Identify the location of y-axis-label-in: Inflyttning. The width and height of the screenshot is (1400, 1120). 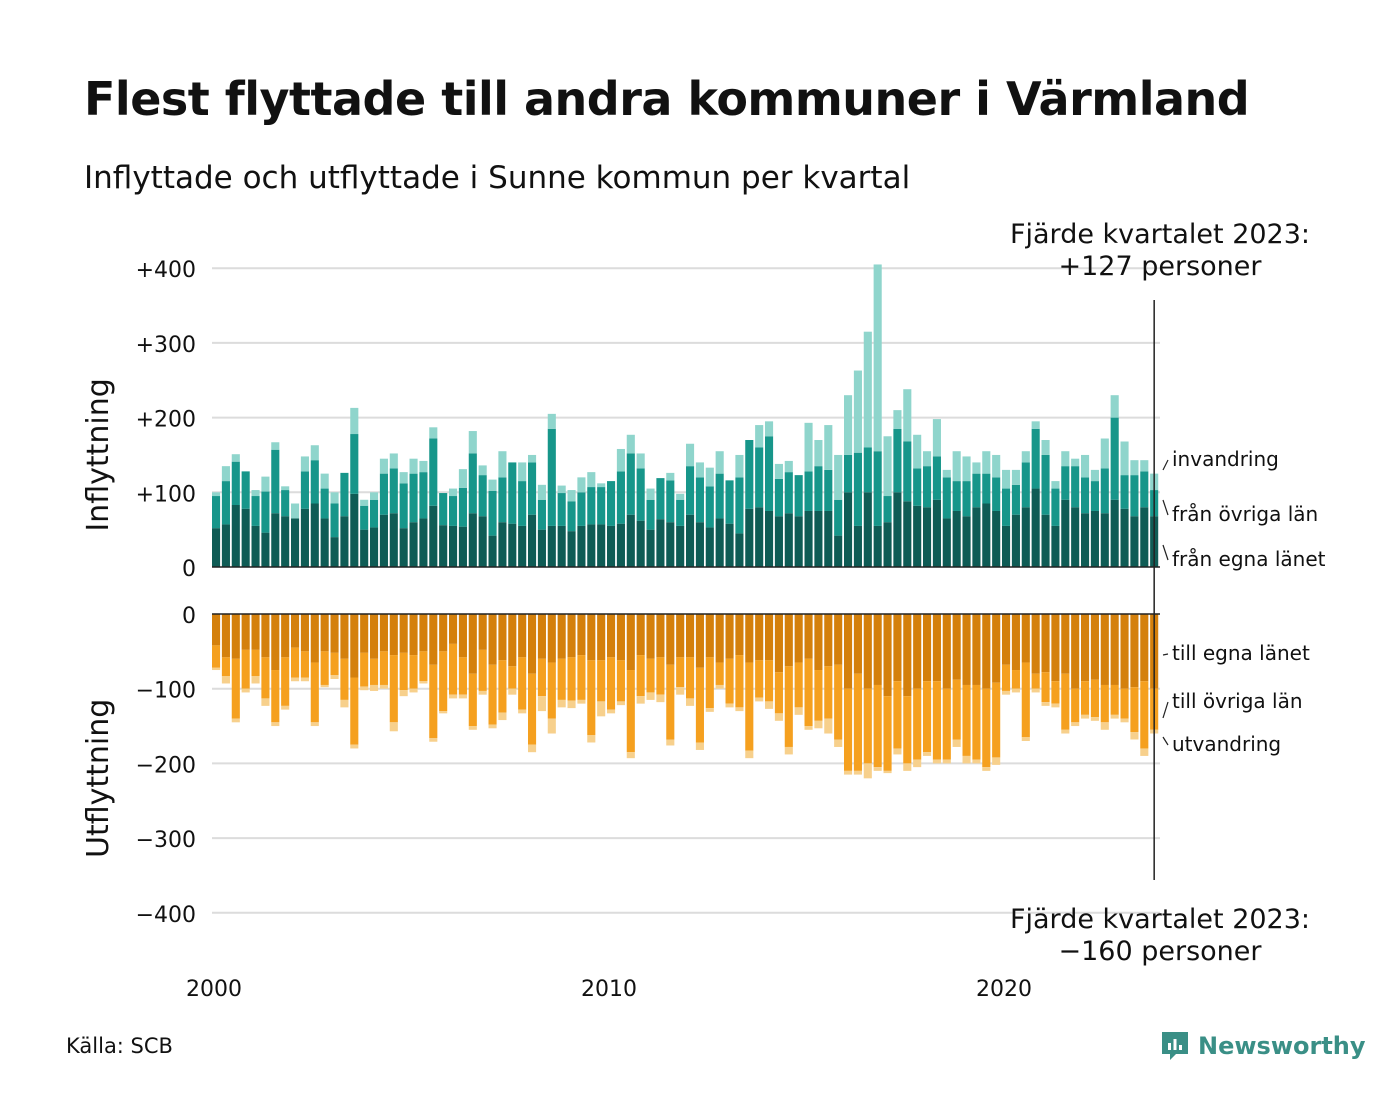
(98, 454).